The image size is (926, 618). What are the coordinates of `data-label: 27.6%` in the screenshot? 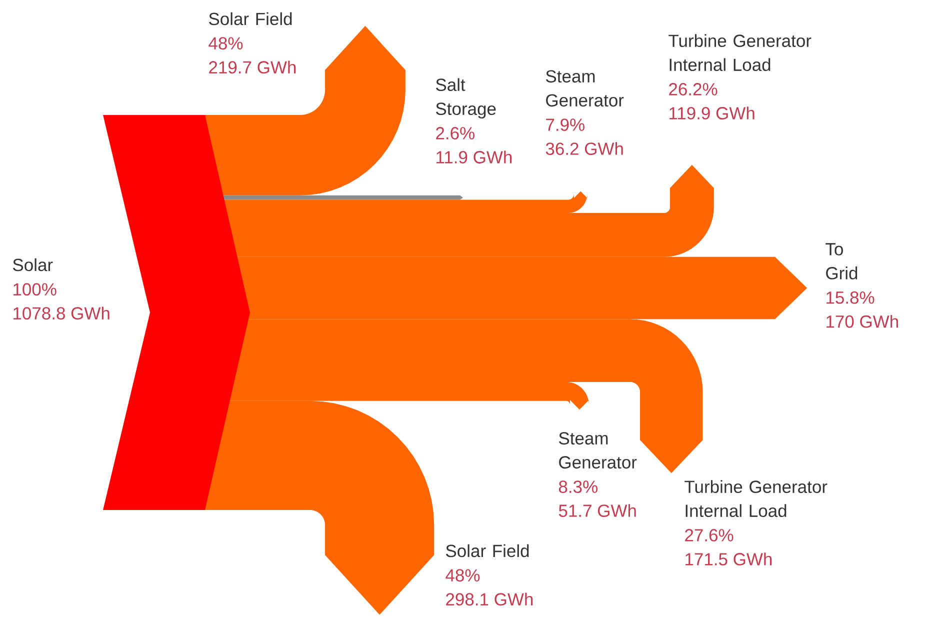 It's located at (709, 535).